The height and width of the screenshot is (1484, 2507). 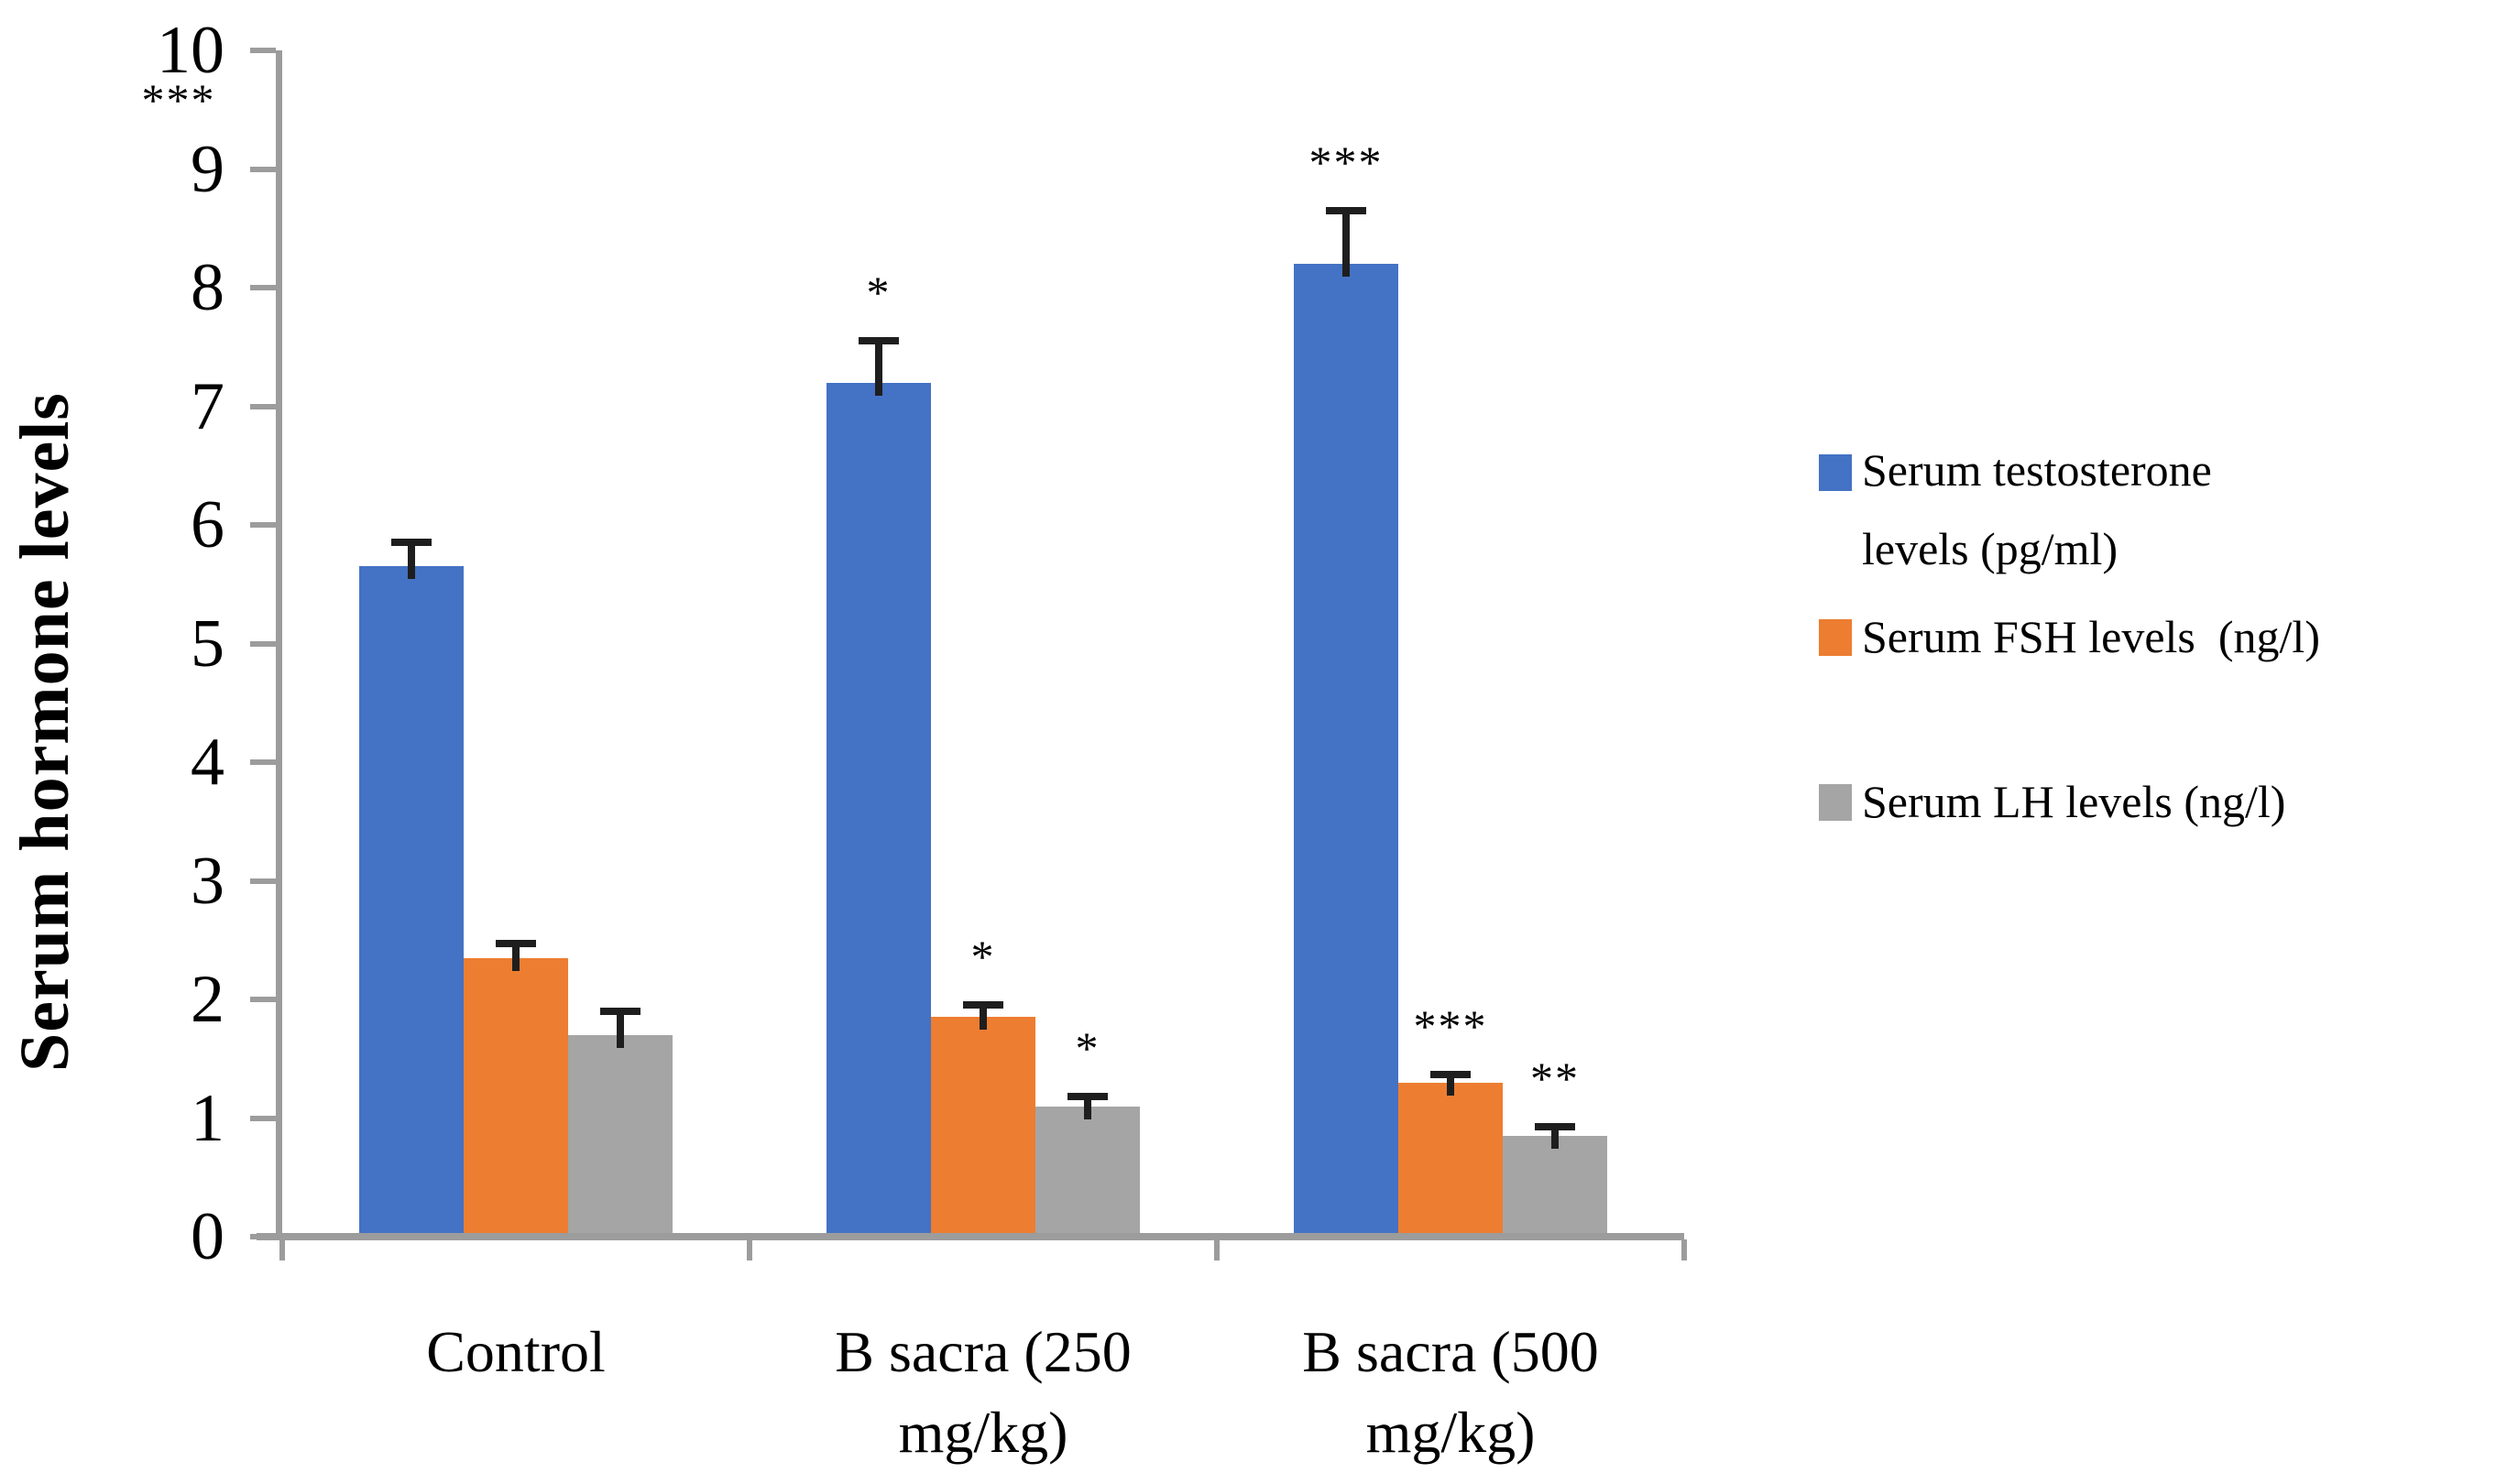 I want to click on legend-label: Serum FSH levels (ng/l), so click(x=2091, y=636).